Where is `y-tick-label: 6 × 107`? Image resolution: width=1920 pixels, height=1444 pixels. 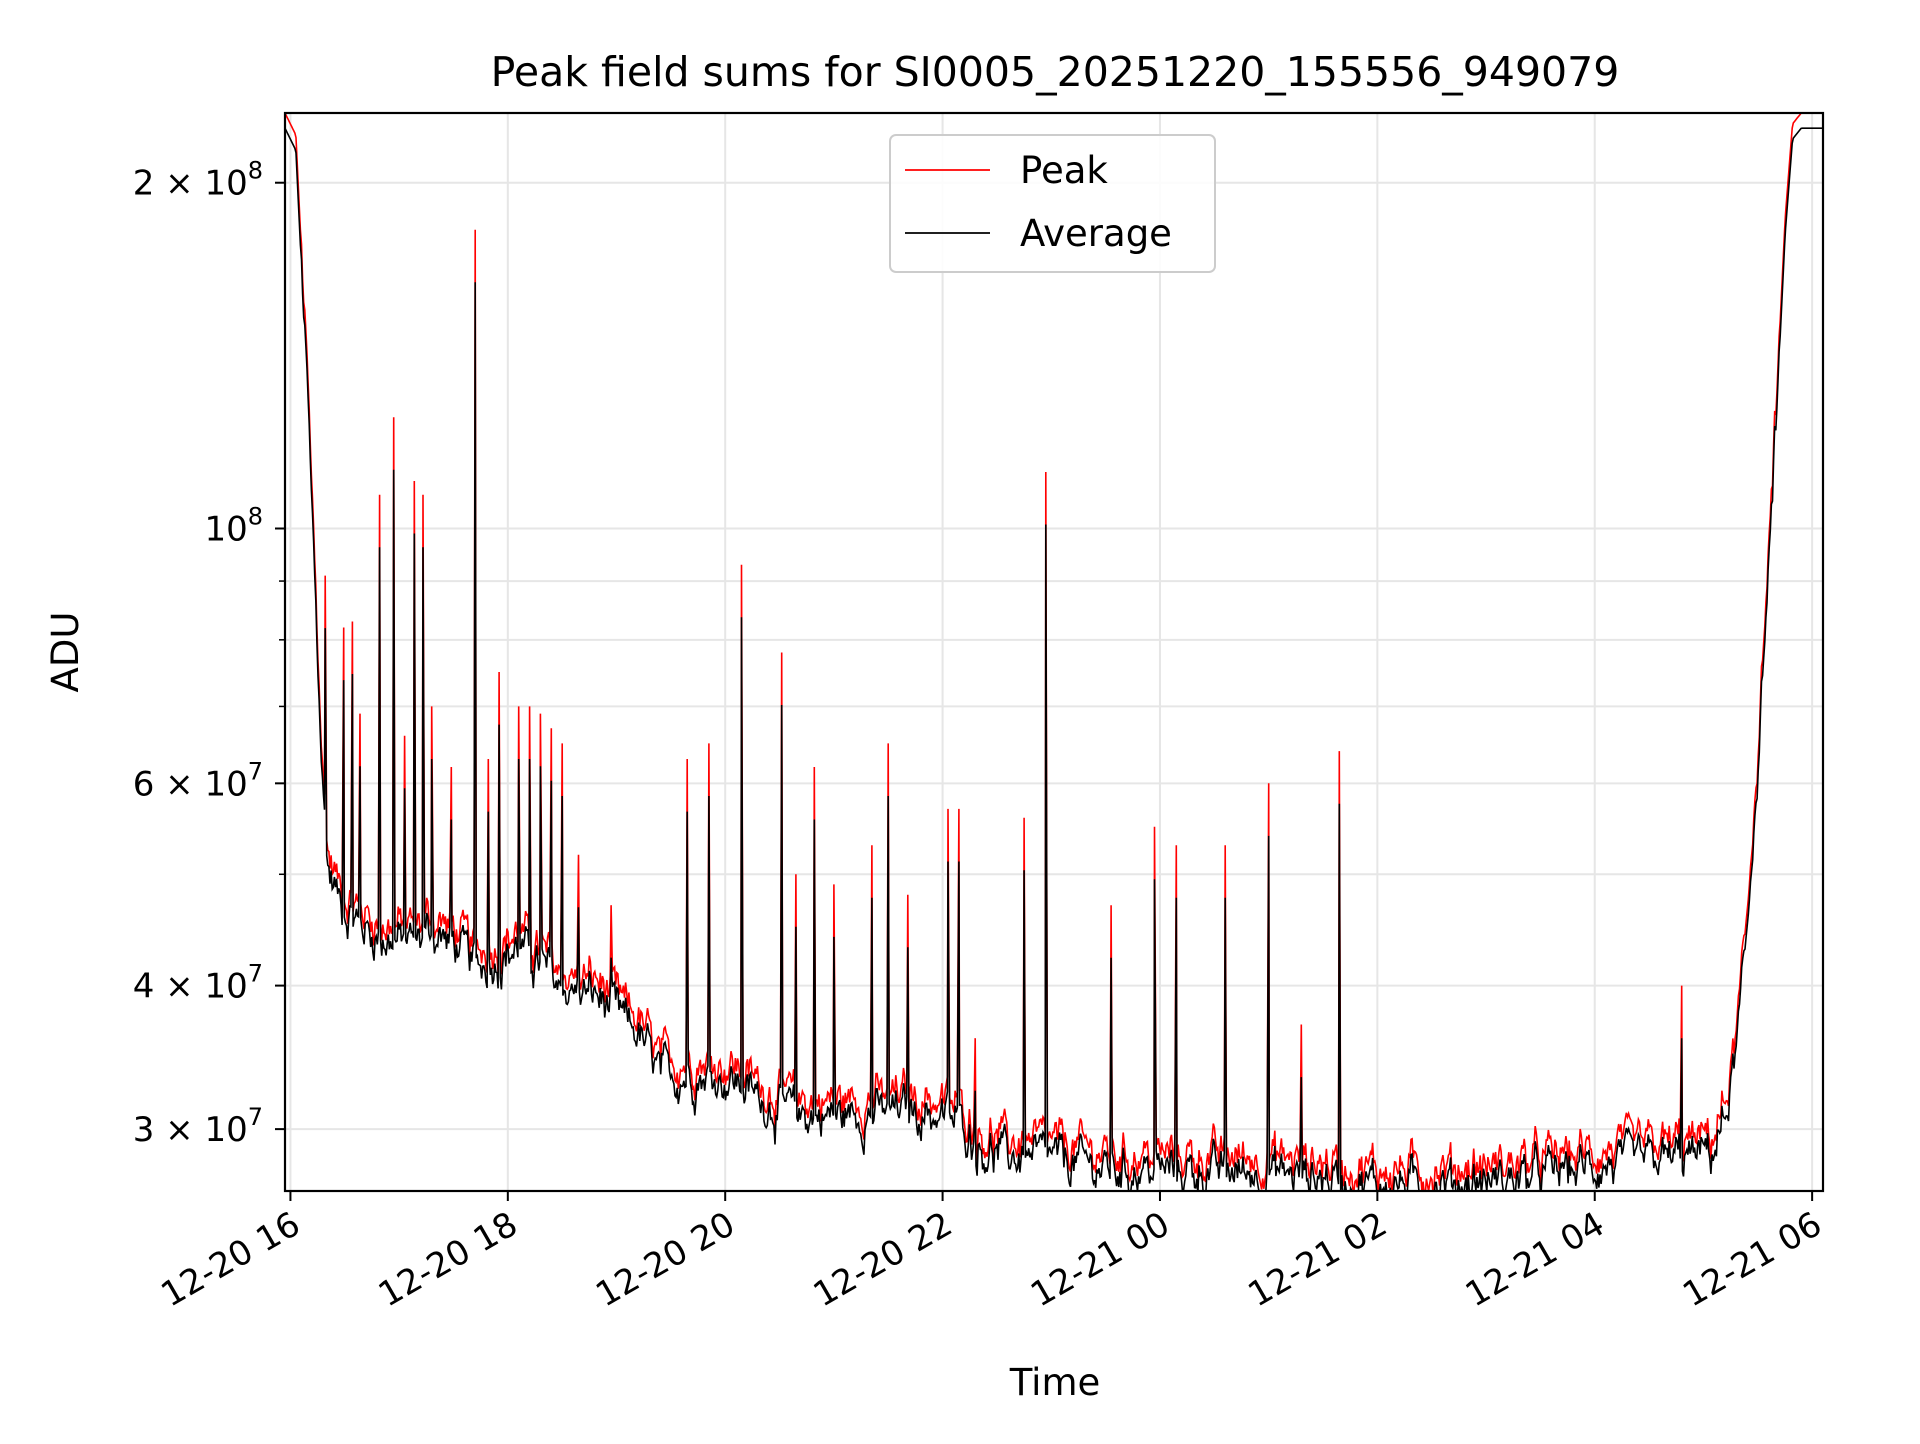
y-tick-label: 6 × 107 is located at coordinates (198, 780).